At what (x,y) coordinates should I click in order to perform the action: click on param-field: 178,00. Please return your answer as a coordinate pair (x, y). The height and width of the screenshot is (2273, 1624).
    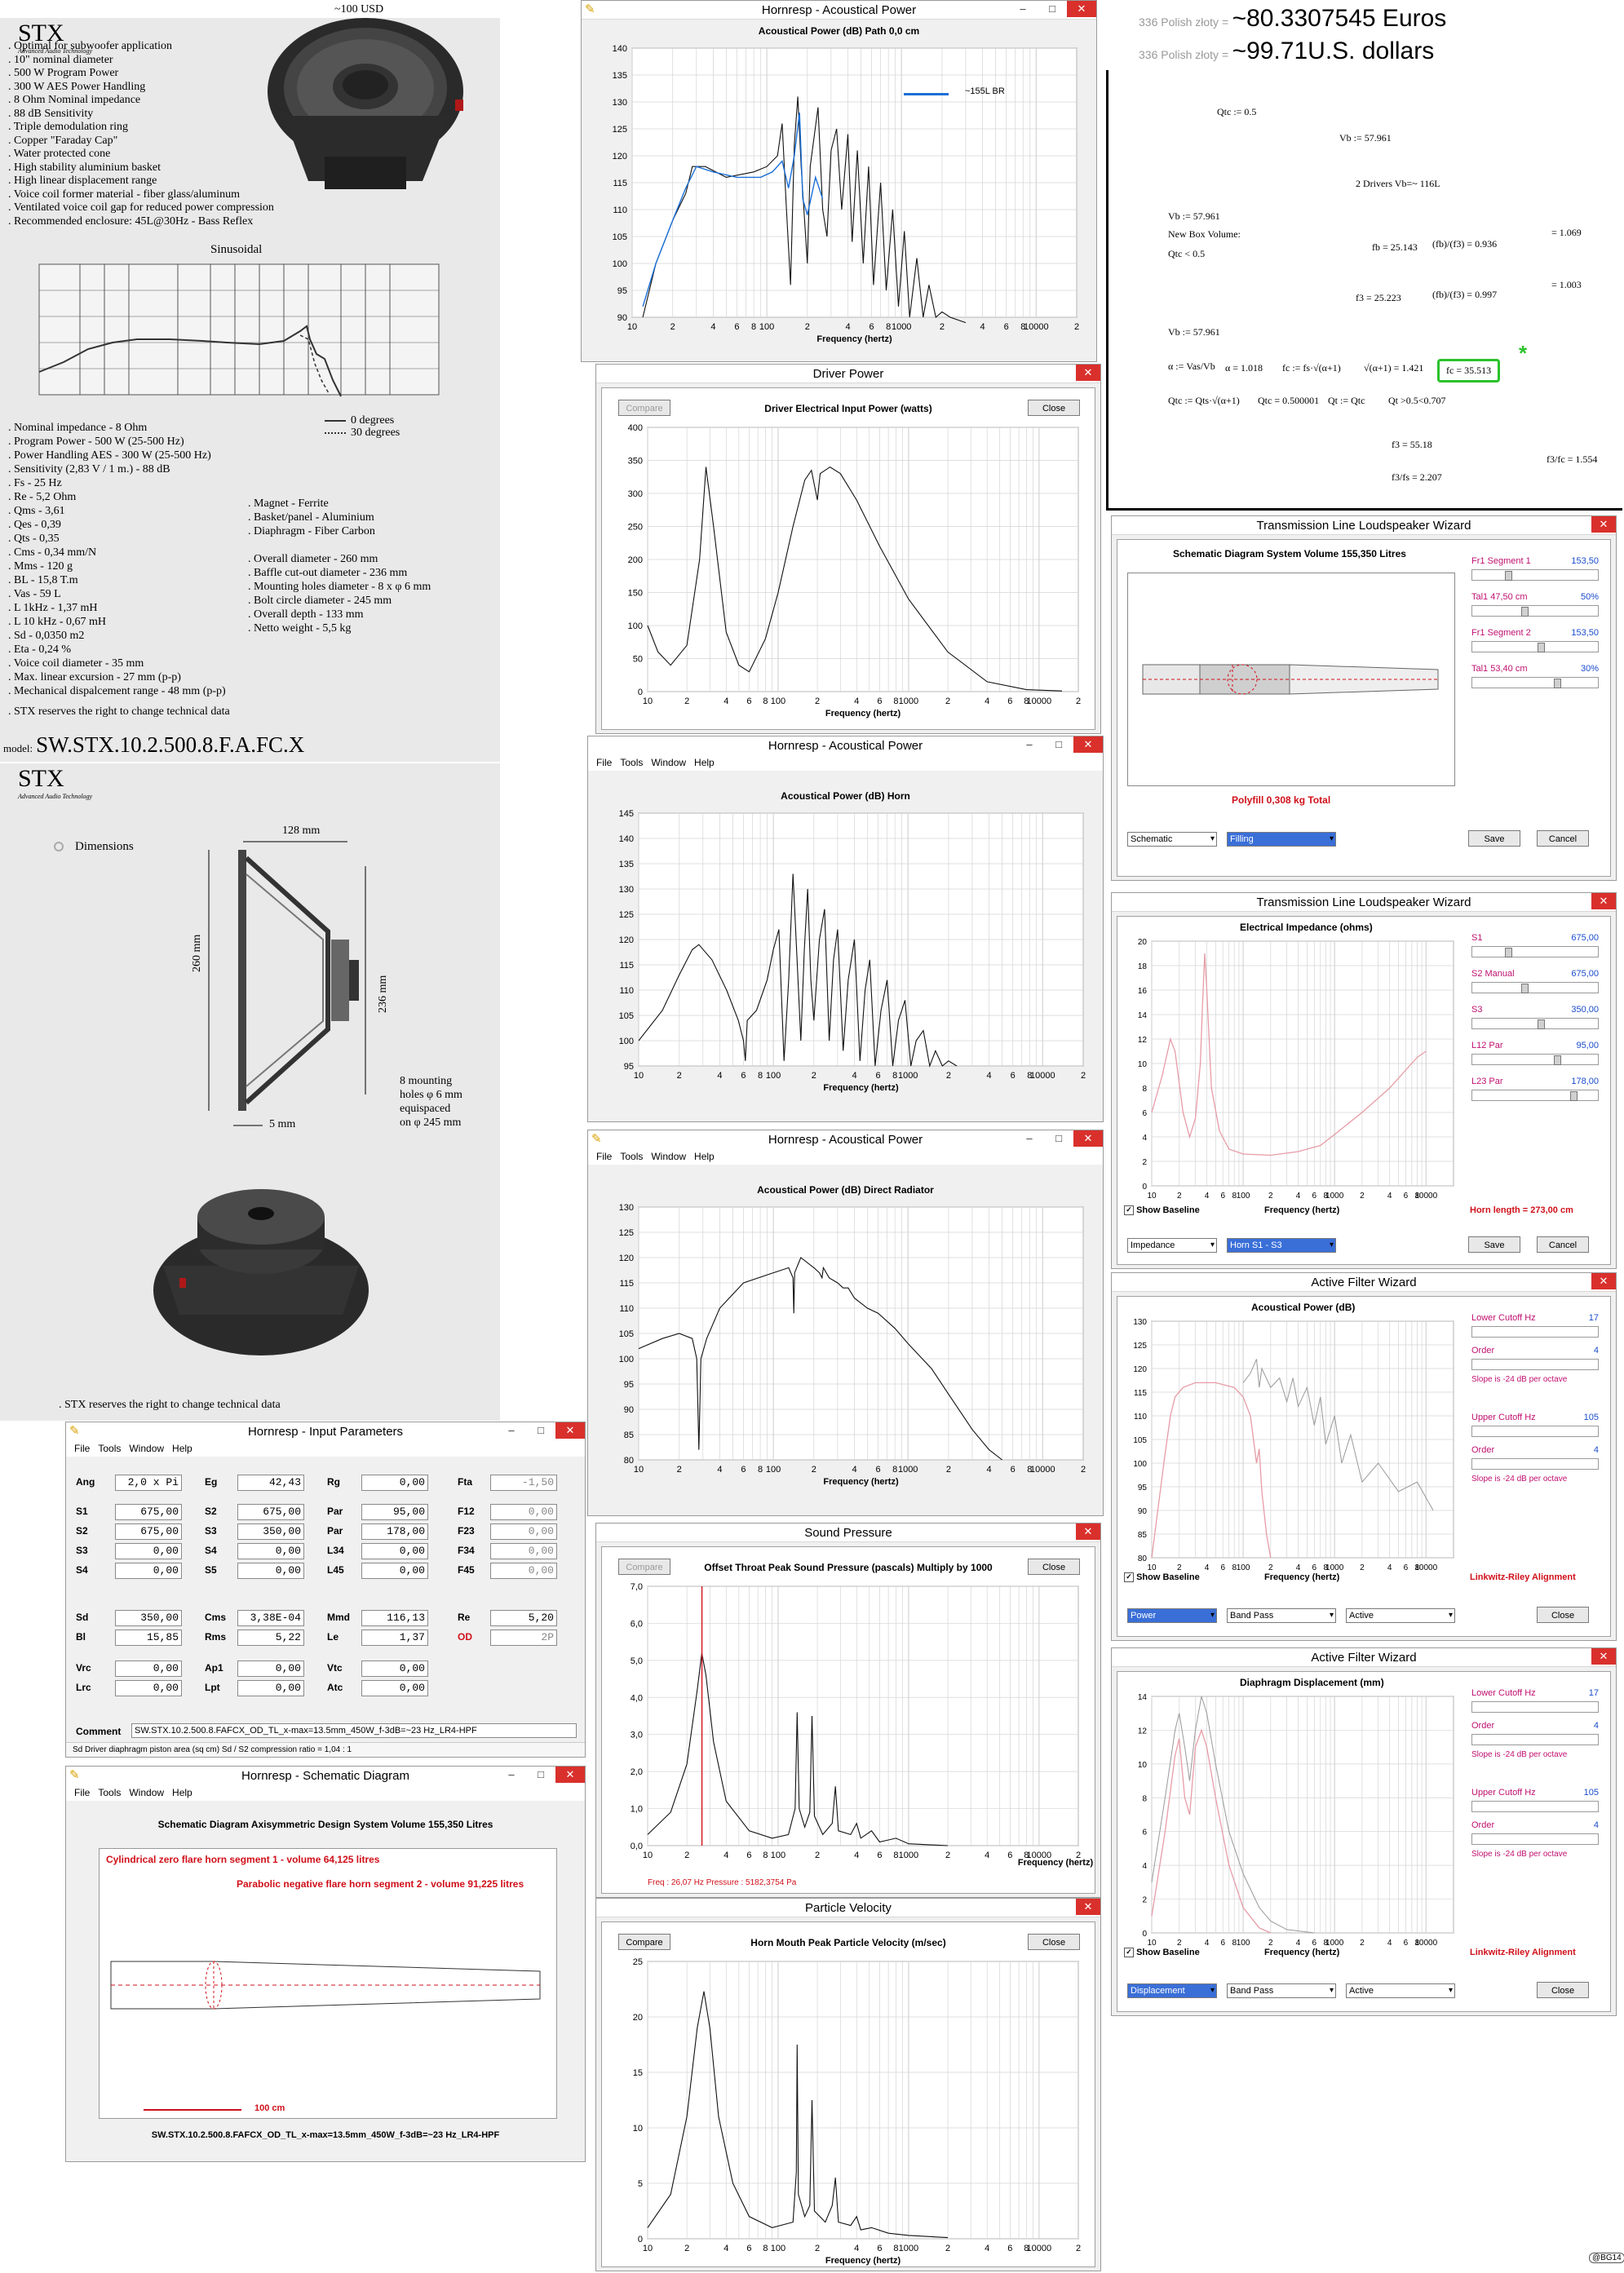
    Looking at the image, I should click on (394, 1531).